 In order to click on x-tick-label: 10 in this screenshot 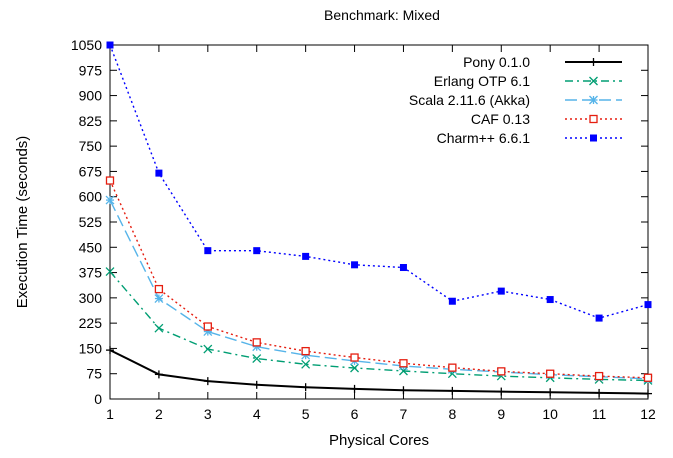, I will do `click(550, 414)`.